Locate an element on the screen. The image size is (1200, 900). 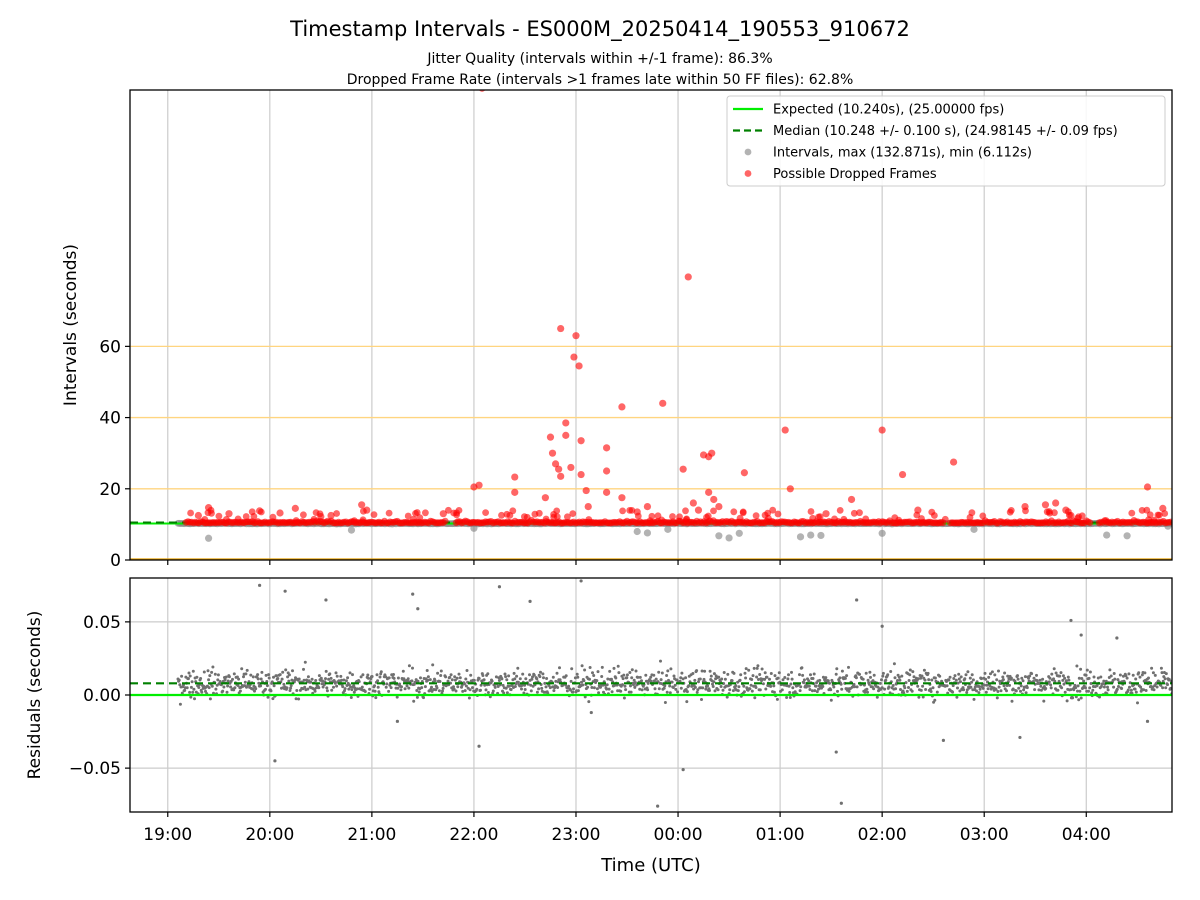
x-tick-label: 19:00 is located at coordinates (167, 835).